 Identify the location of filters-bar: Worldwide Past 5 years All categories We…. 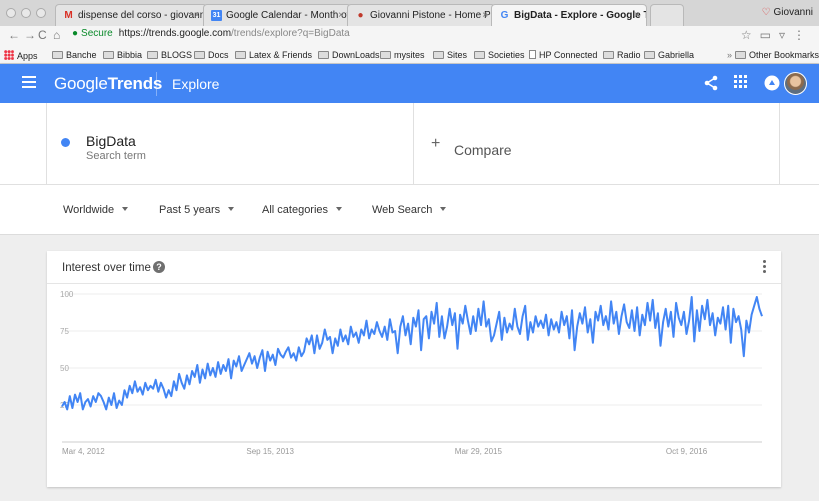
(409, 210).